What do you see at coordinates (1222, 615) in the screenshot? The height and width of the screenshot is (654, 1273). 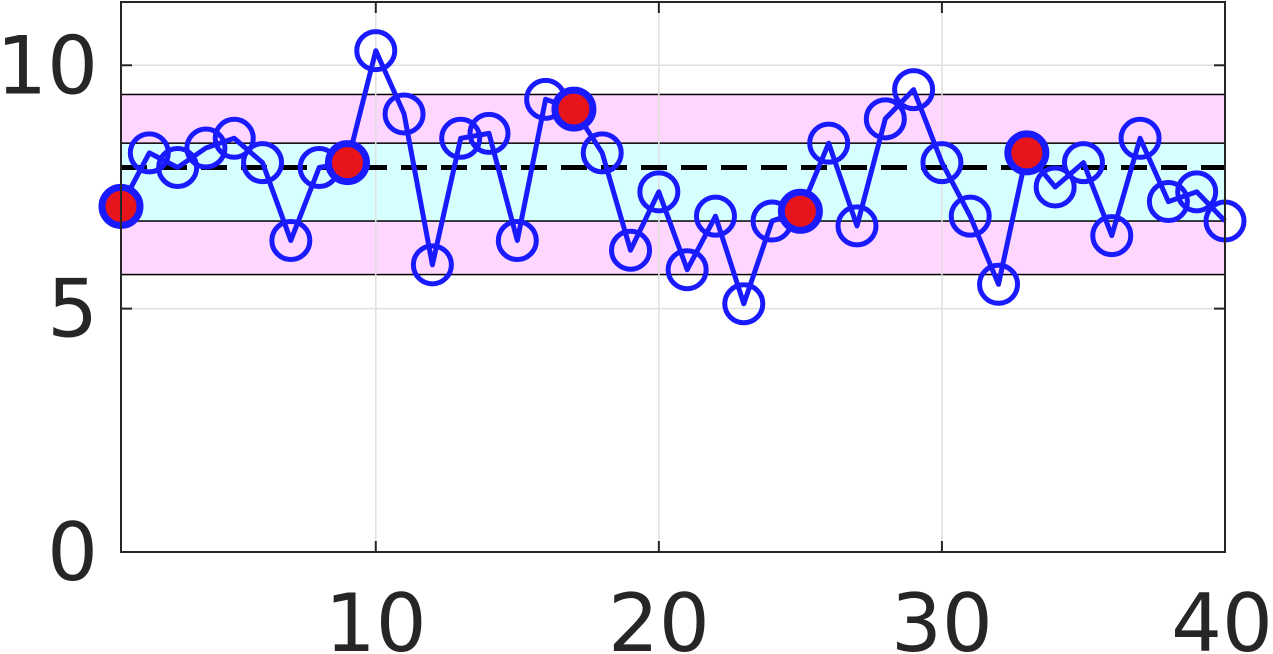 I see `x-tick-label: 40` at bounding box center [1222, 615].